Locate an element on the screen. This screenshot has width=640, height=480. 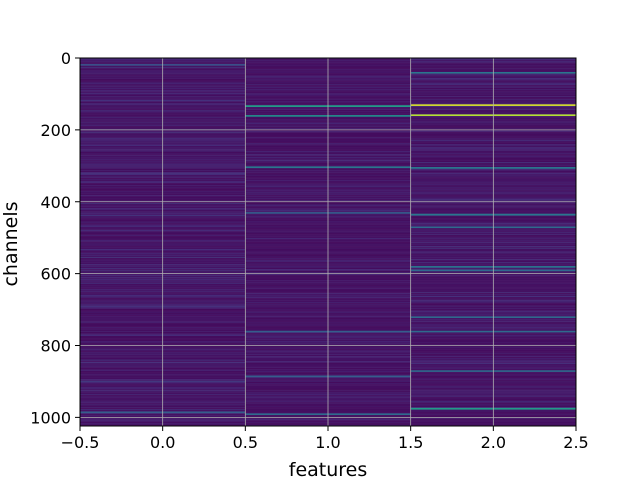
y-tick-label: 800 is located at coordinates (55, 346).